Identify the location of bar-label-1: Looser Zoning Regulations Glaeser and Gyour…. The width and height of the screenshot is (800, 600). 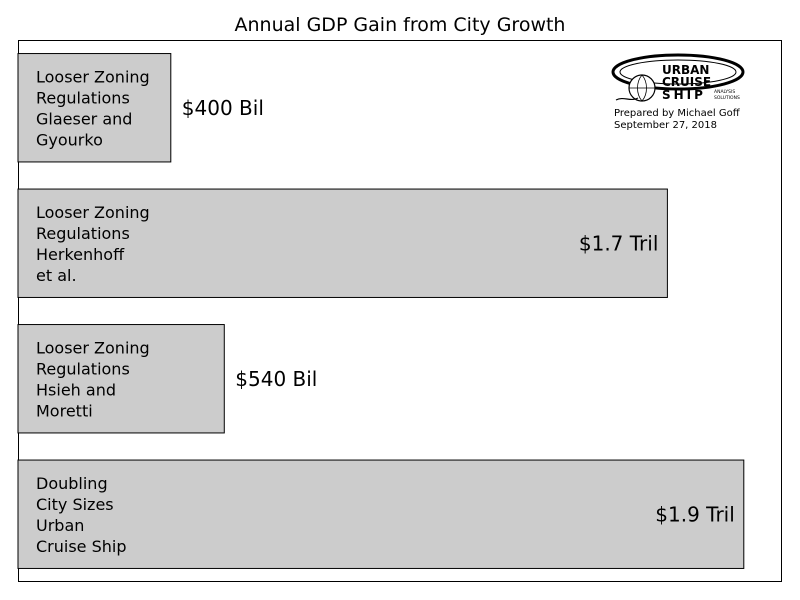
(93, 108).